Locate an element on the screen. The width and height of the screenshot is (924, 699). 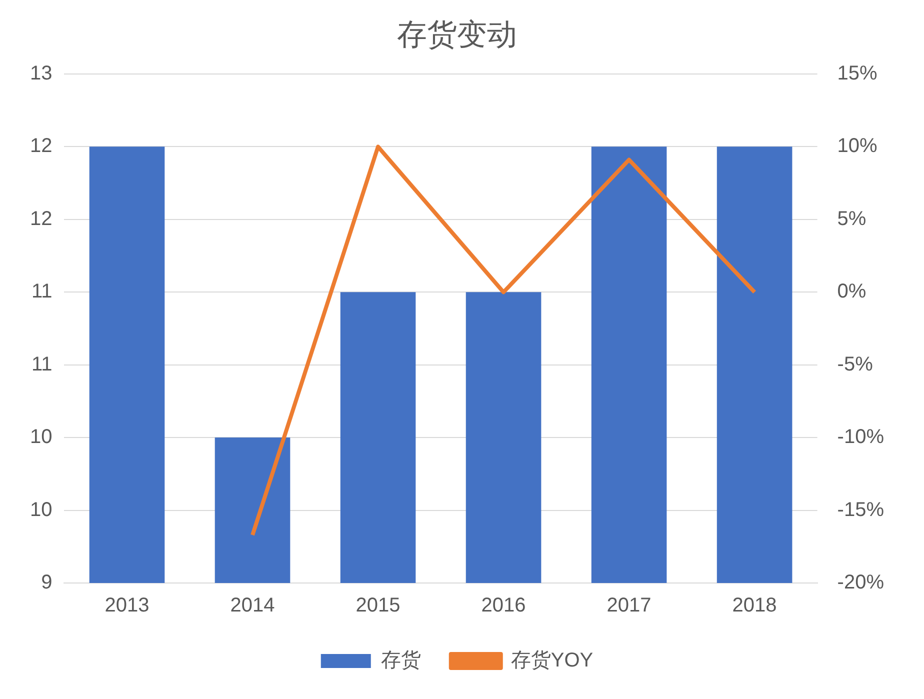
y-tick-label: 9 is located at coordinates (46, 583).